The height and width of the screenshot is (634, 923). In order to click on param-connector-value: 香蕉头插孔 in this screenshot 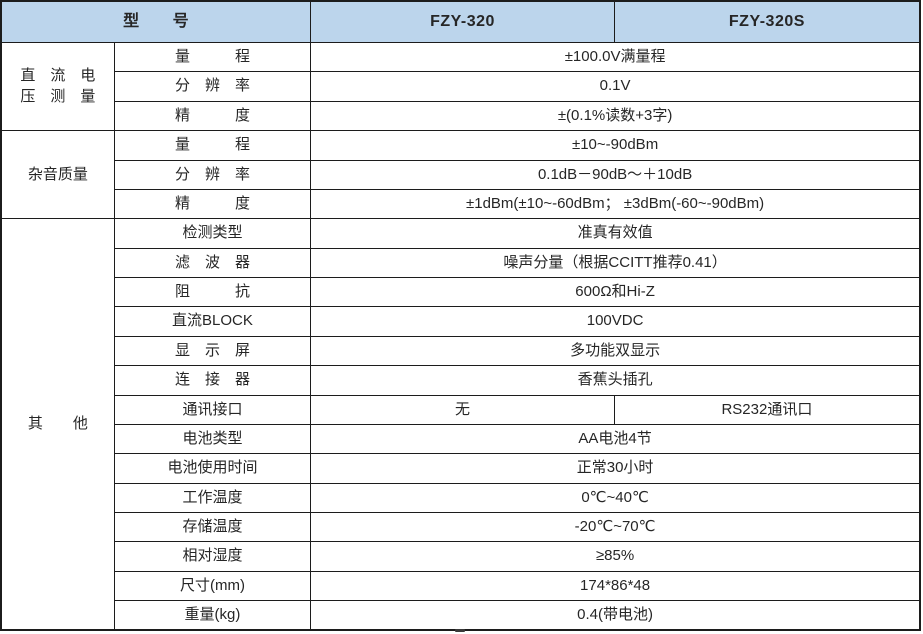, I will do `click(615, 380)`.